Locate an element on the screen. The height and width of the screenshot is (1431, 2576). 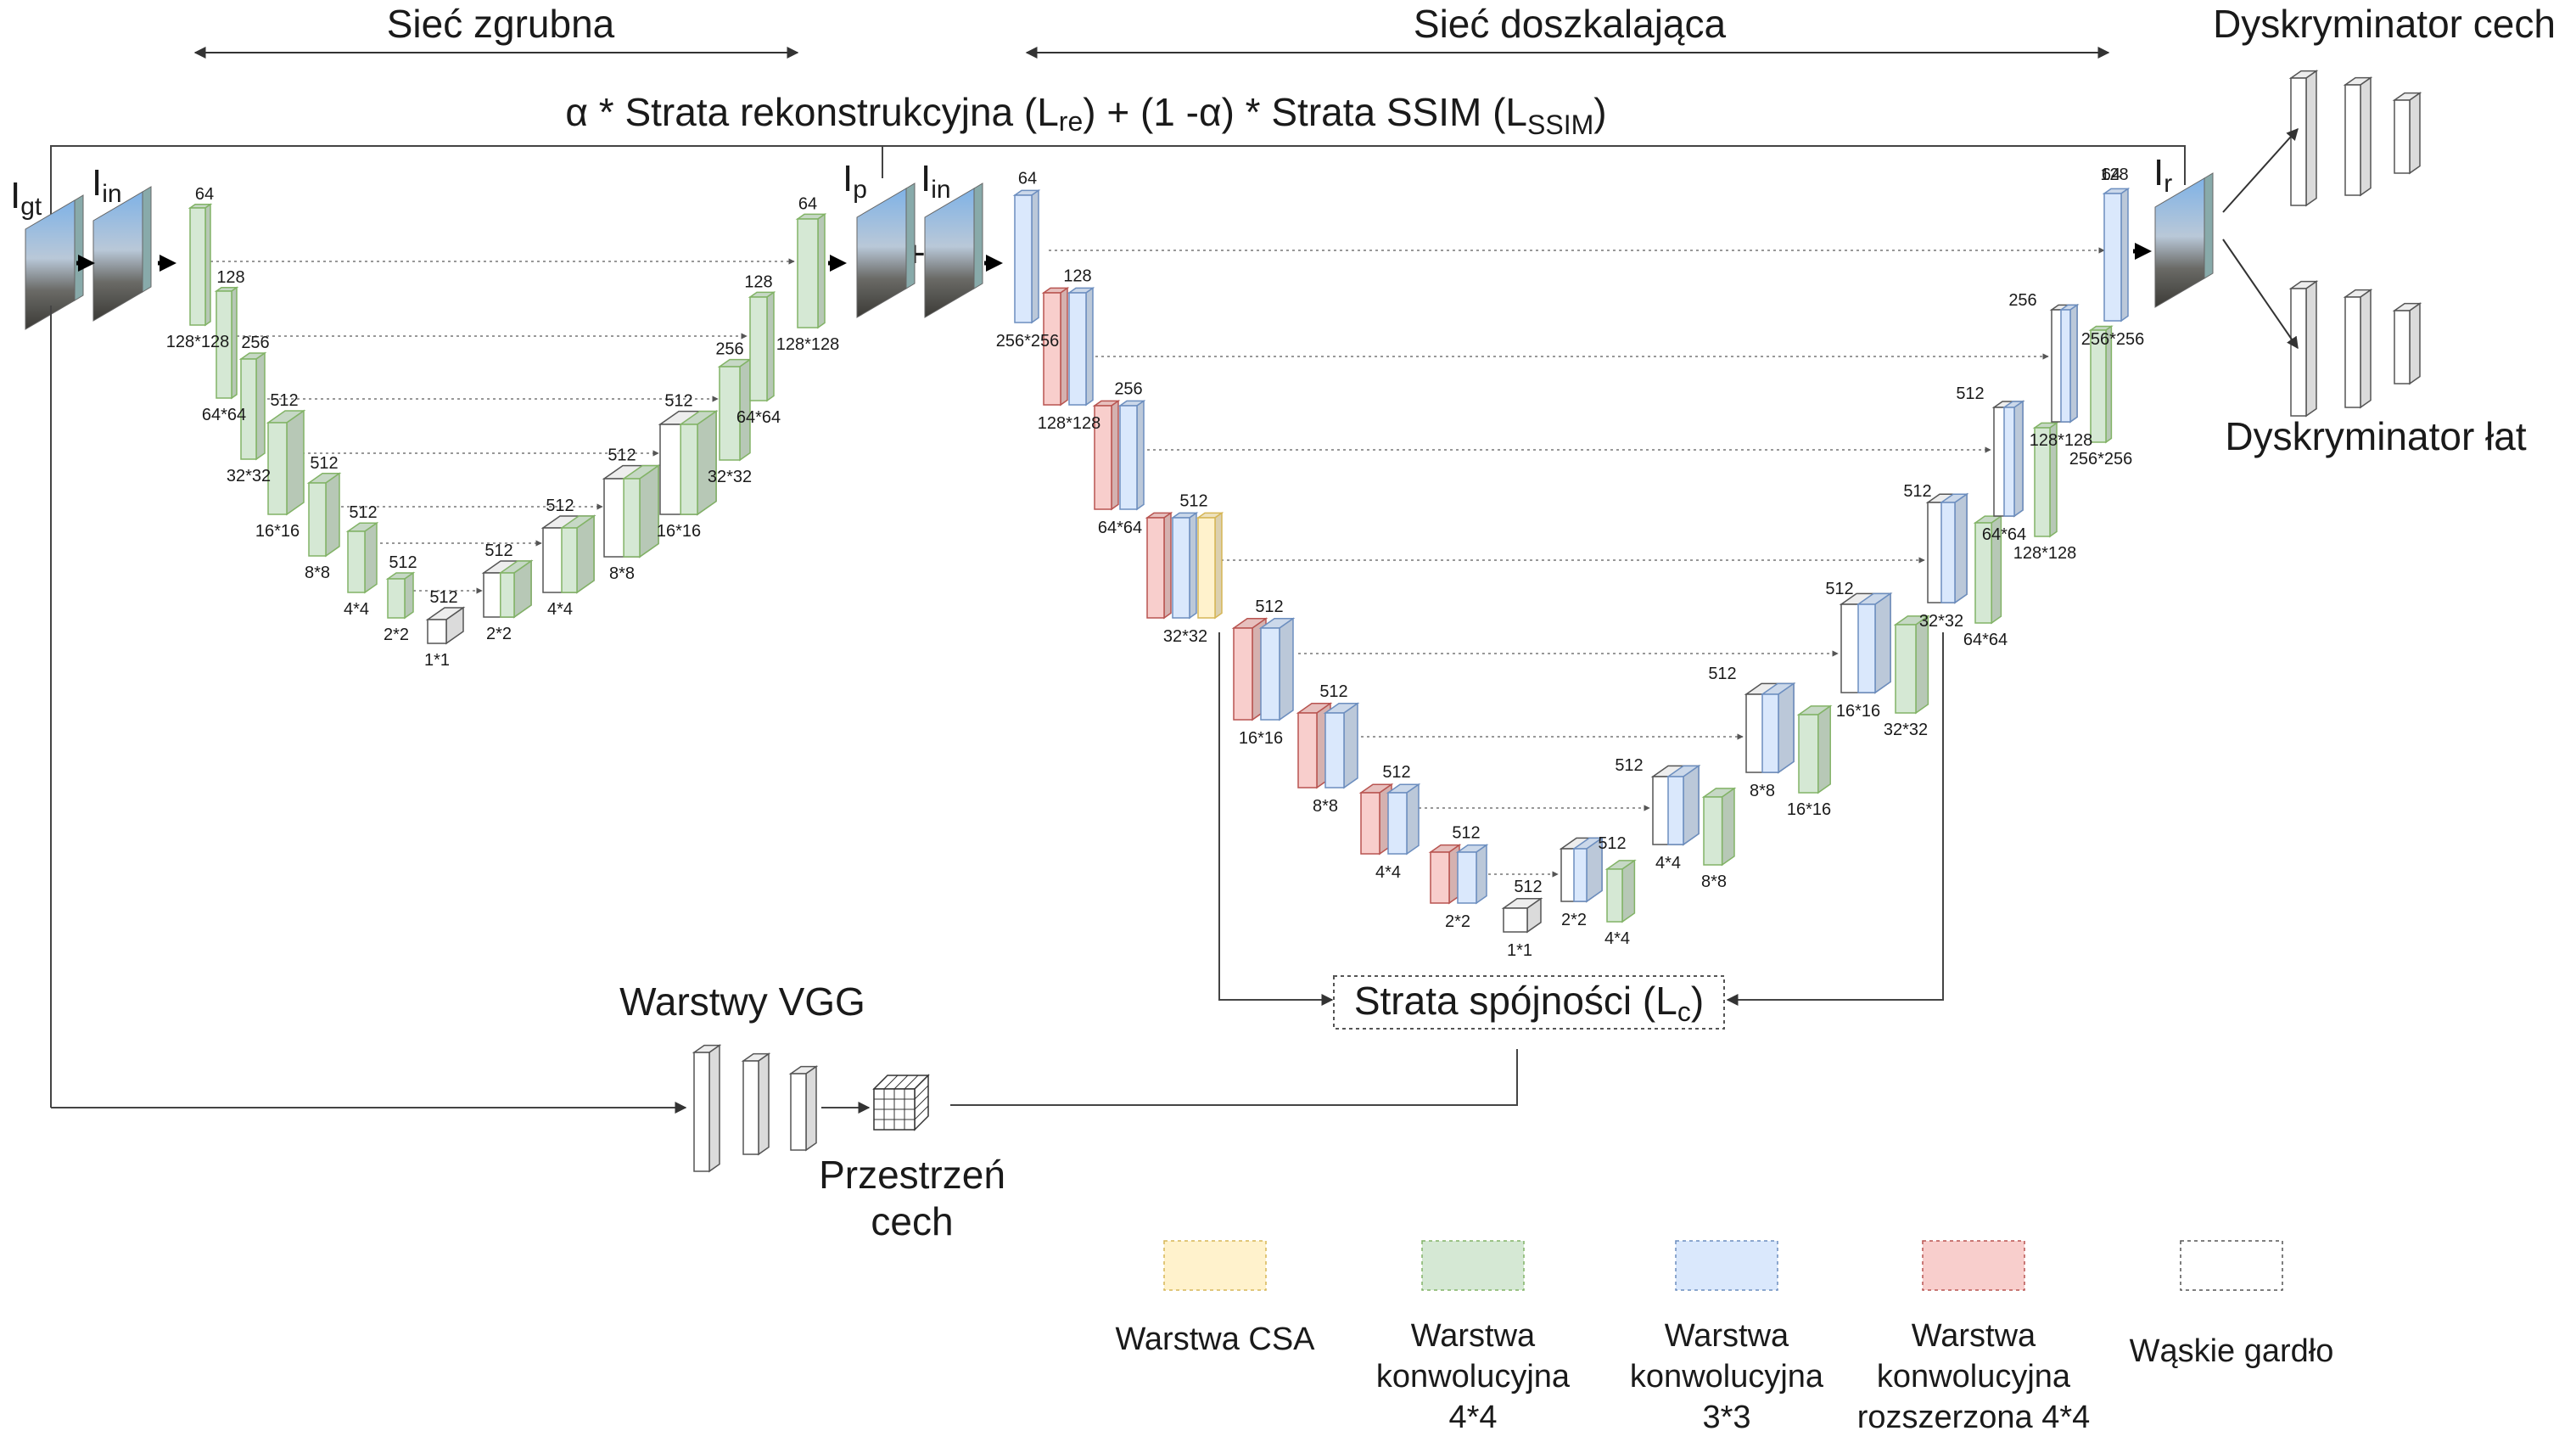
consistency-left-line is located at coordinates (1276, 819).